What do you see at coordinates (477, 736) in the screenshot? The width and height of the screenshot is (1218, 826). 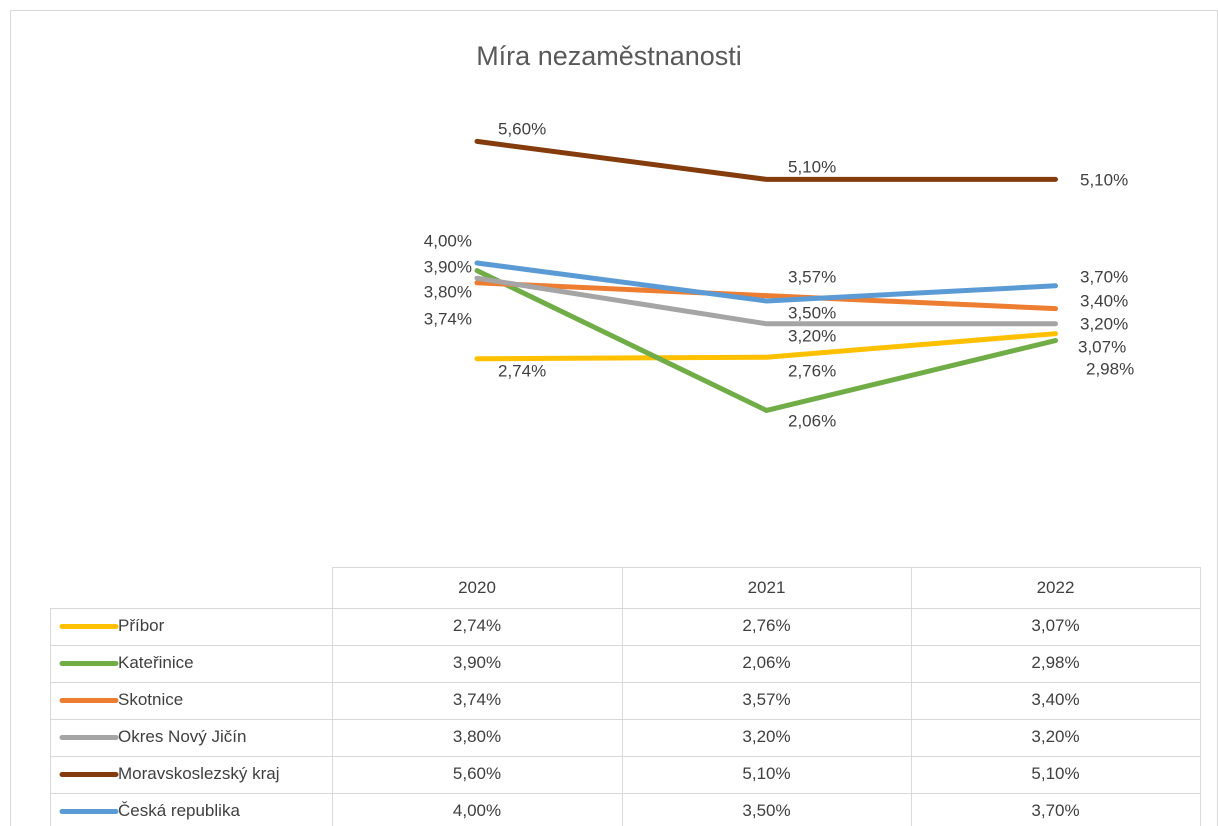 I see `table-cell: 3,80%` at bounding box center [477, 736].